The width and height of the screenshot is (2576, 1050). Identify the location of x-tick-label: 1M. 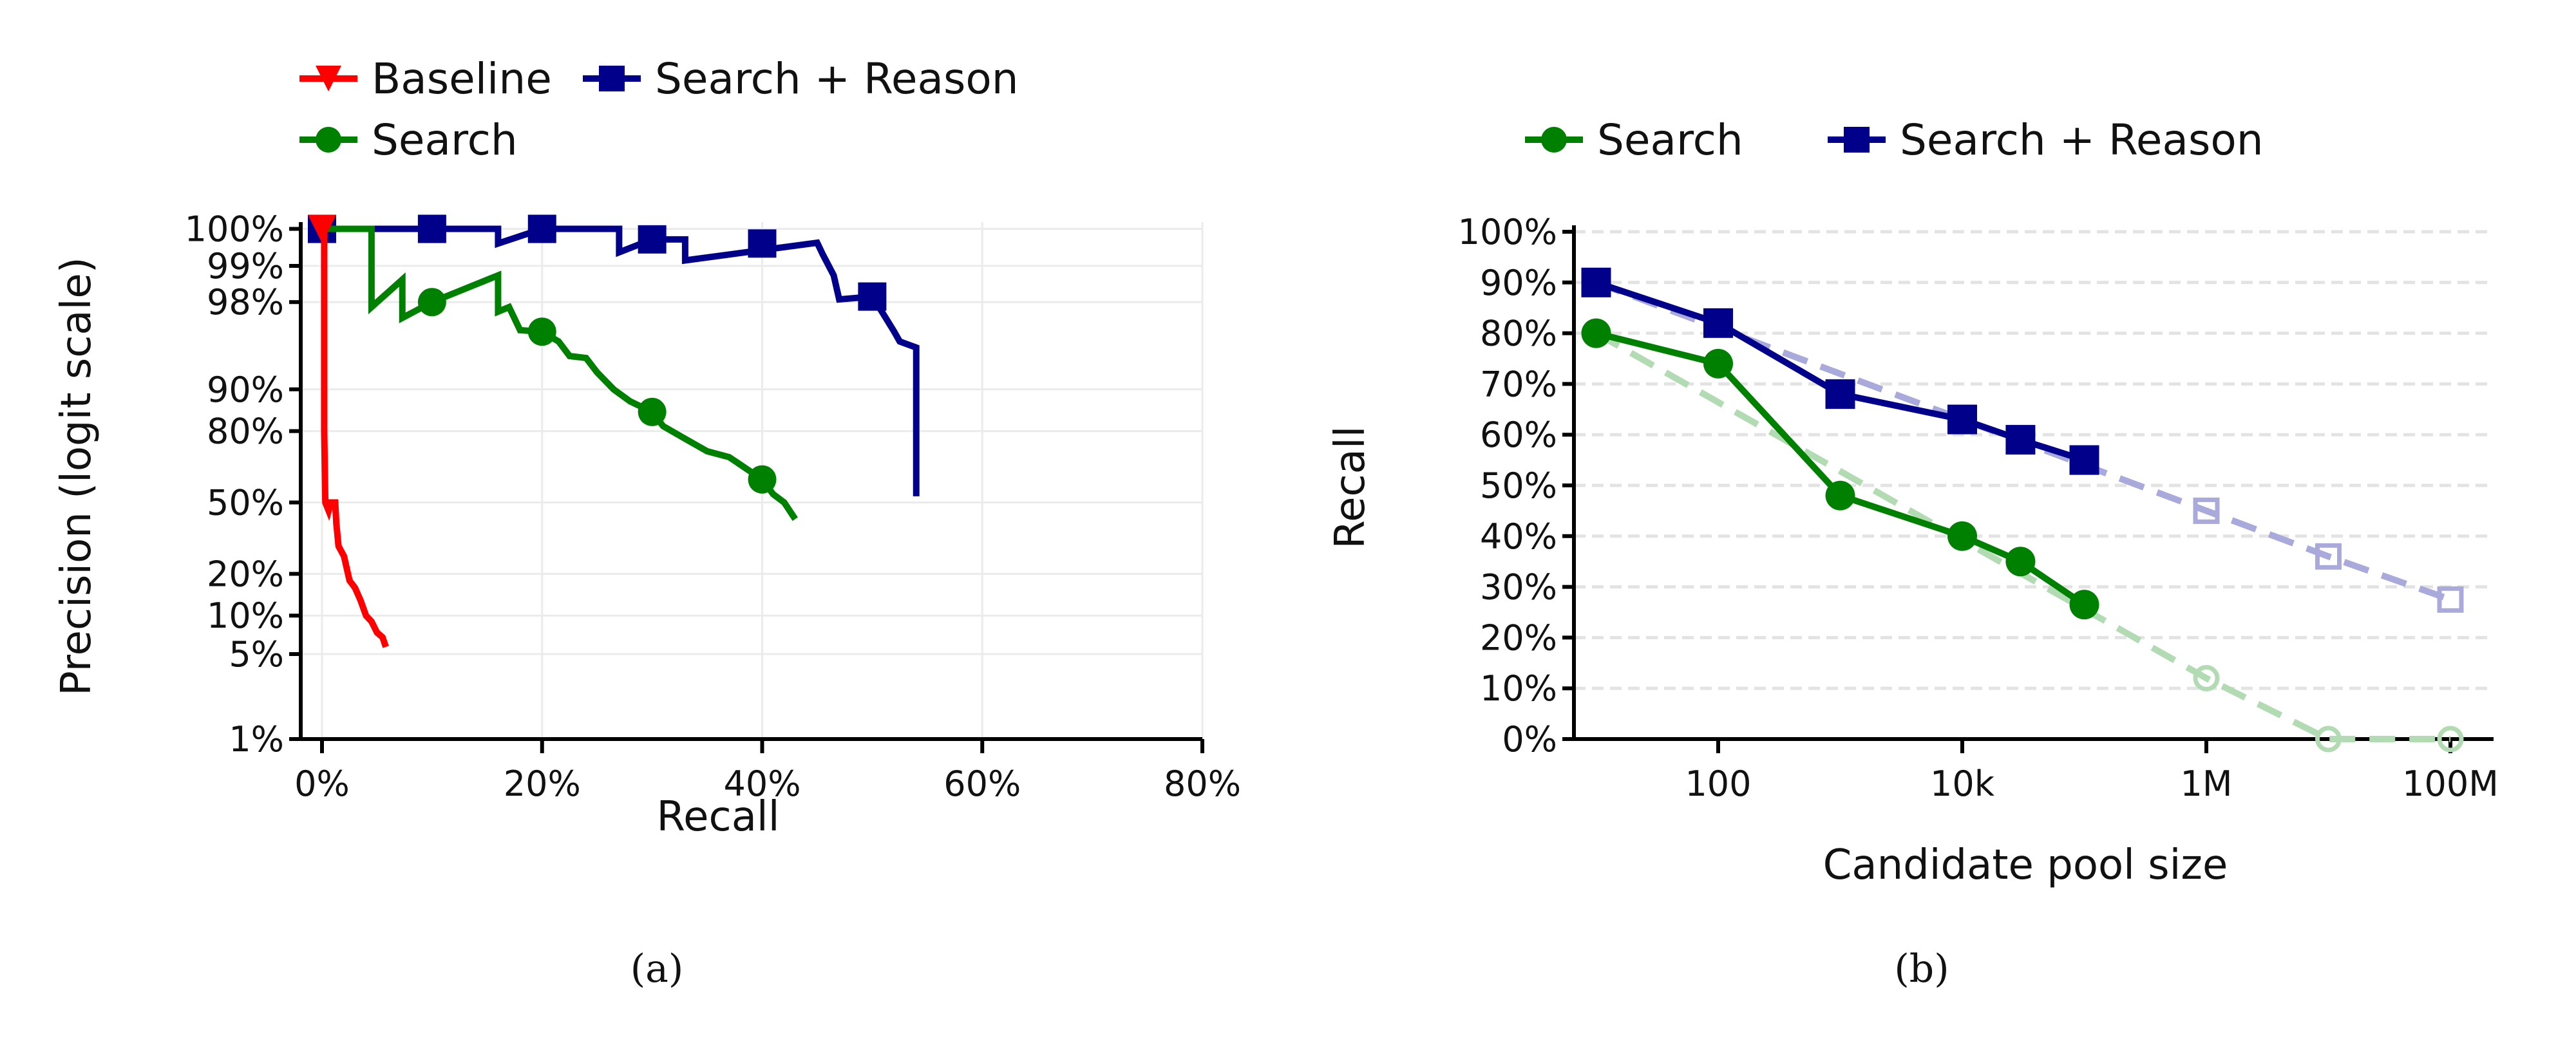
(2207, 784).